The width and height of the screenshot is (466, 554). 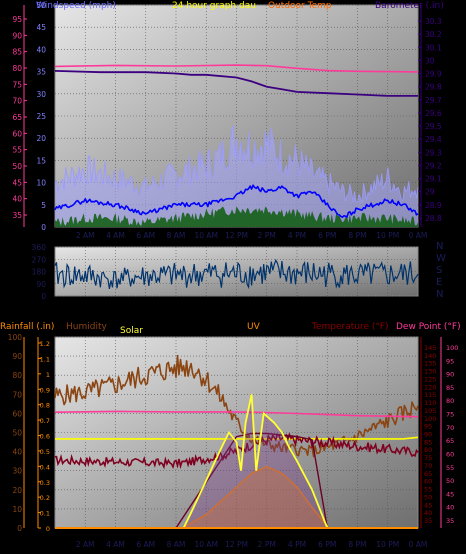 What do you see at coordinates (450, 494) in the screenshot?
I see `dewpoint-axis-tick: 45` at bounding box center [450, 494].